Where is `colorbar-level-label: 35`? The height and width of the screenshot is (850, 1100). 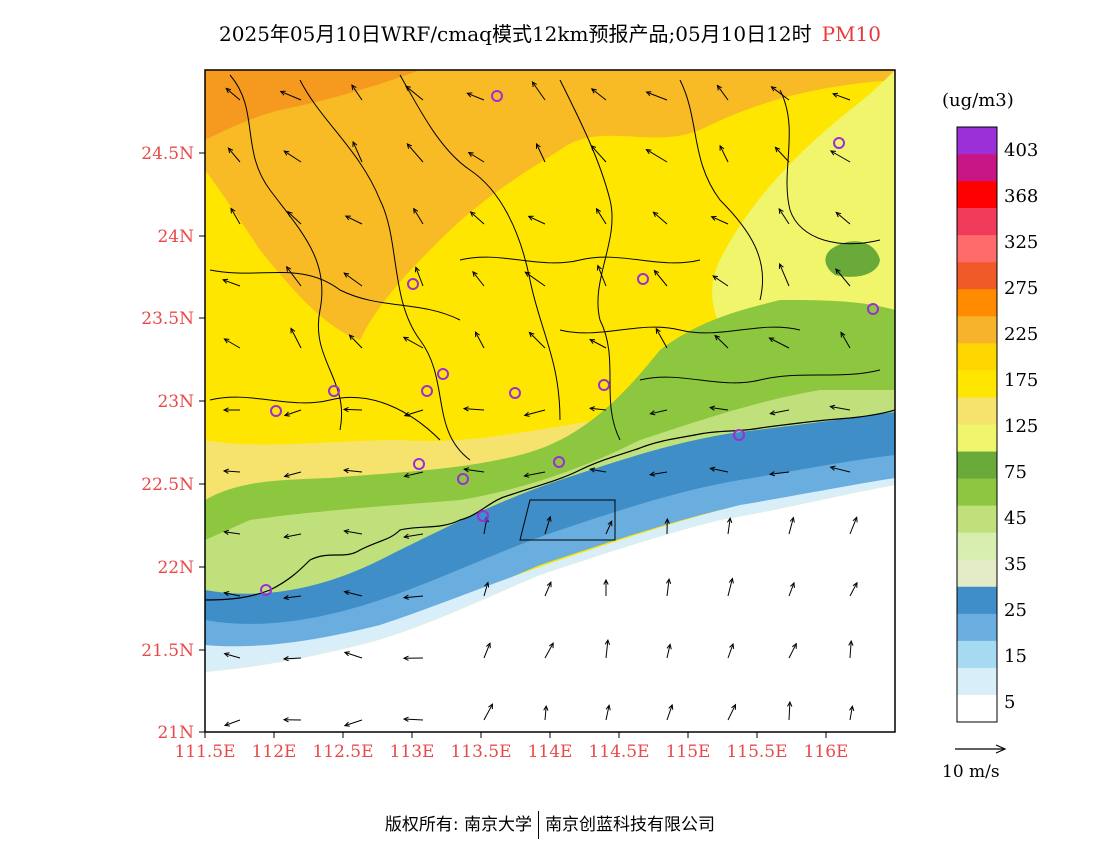 colorbar-level-label: 35 is located at coordinates (1015, 564).